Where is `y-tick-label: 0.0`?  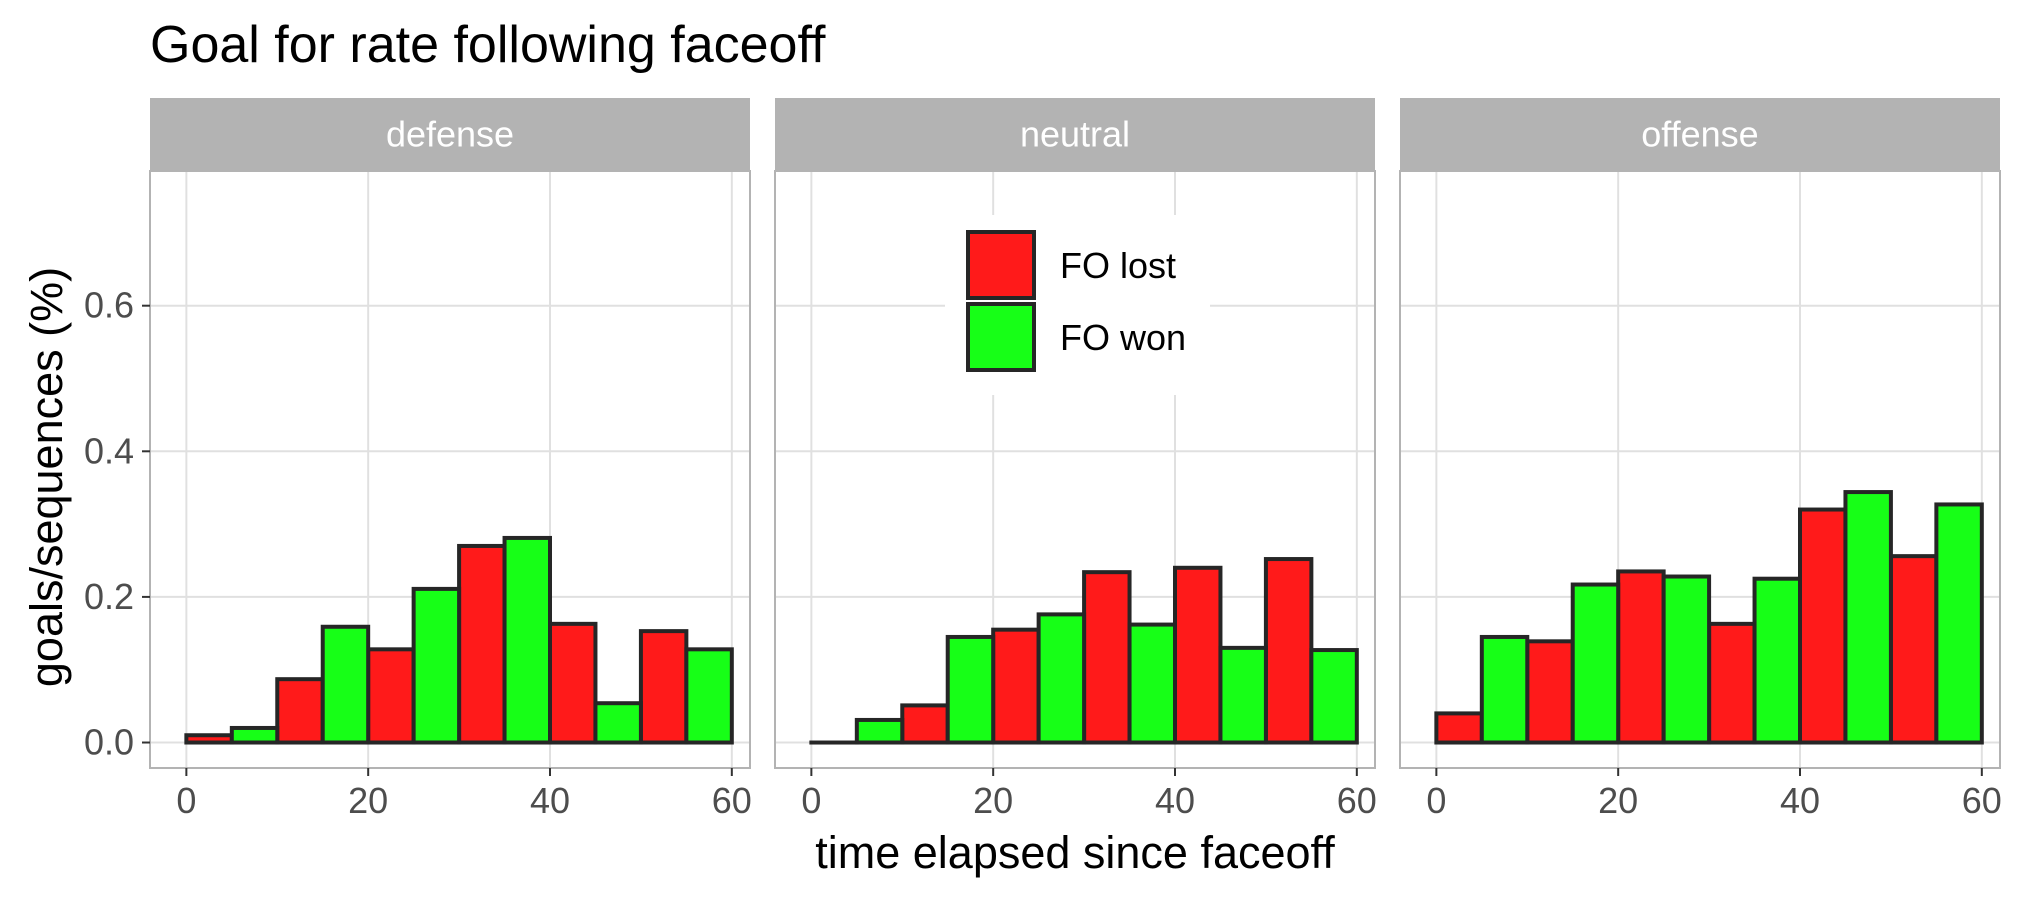
y-tick-label: 0.0 is located at coordinates (109, 742).